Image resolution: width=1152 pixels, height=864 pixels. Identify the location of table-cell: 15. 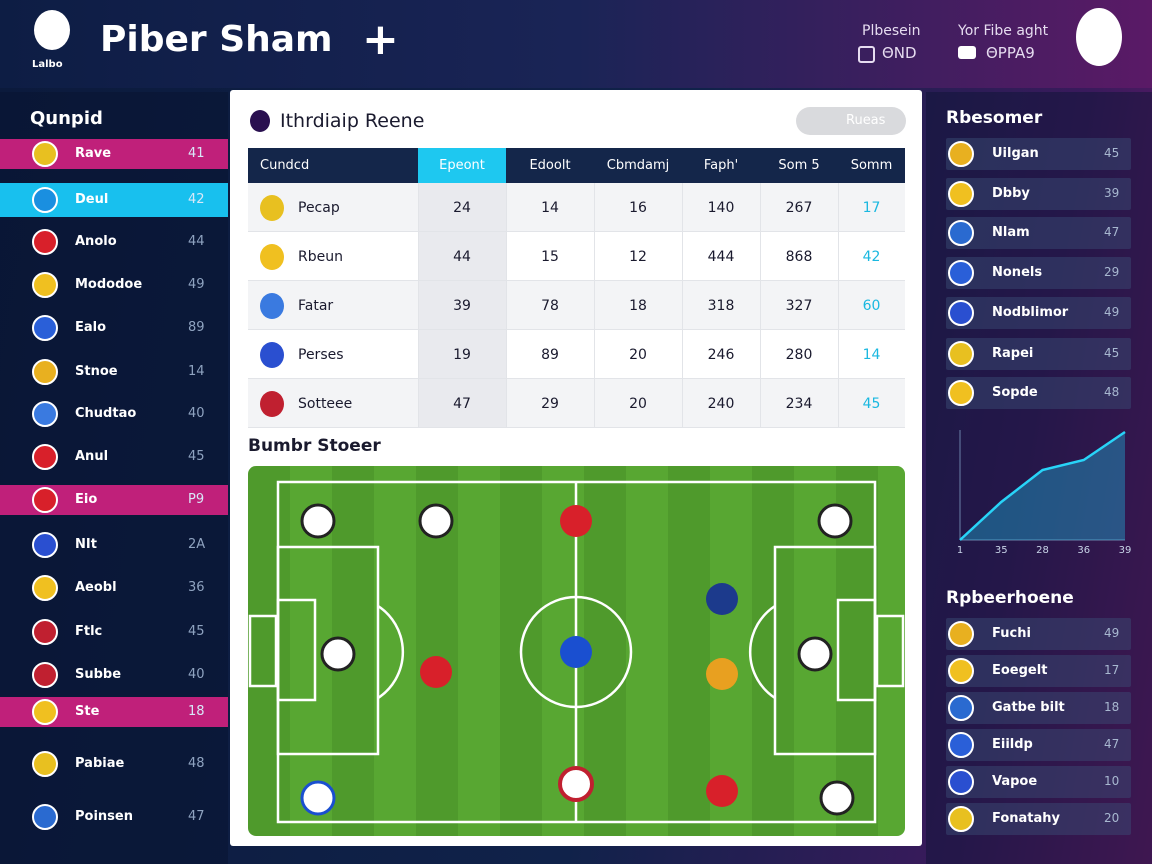
(550, 257).